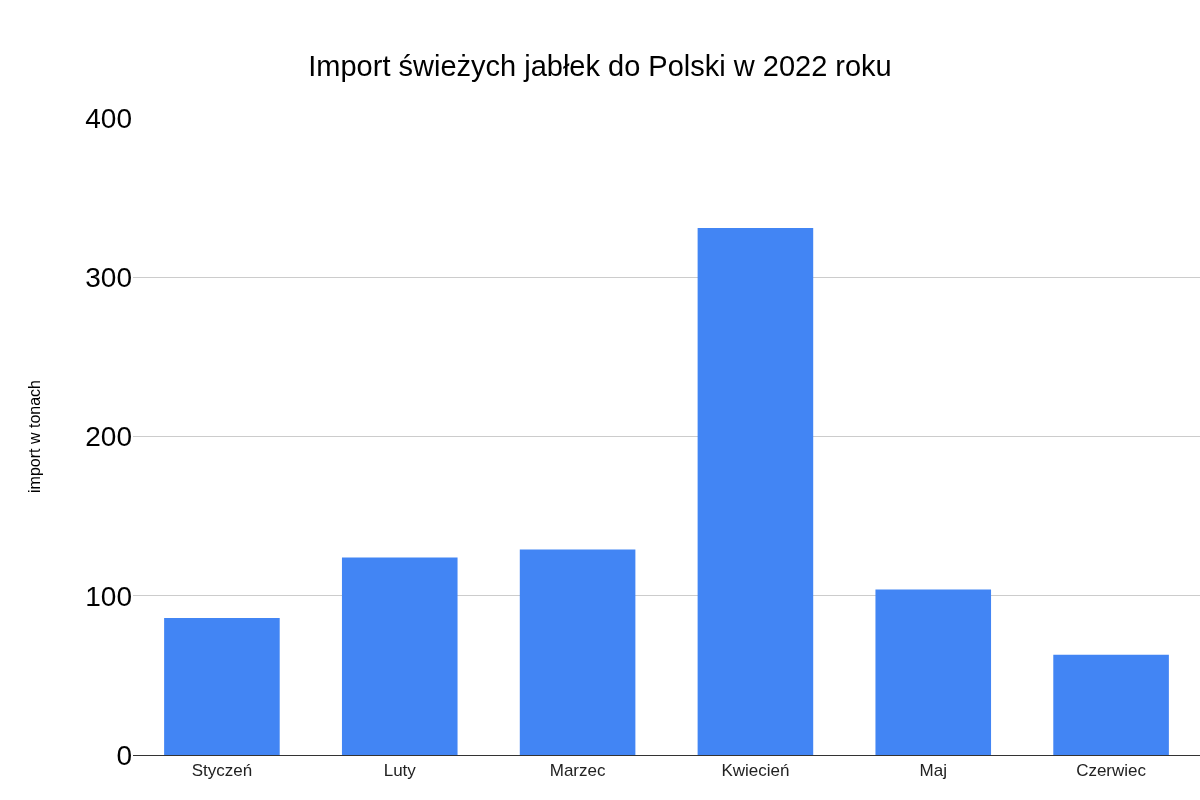 The image size is (1200, 800). Describe the element at coordinates (124, 755) in the screenshot. I see `y-tick-label: 0` at that location.